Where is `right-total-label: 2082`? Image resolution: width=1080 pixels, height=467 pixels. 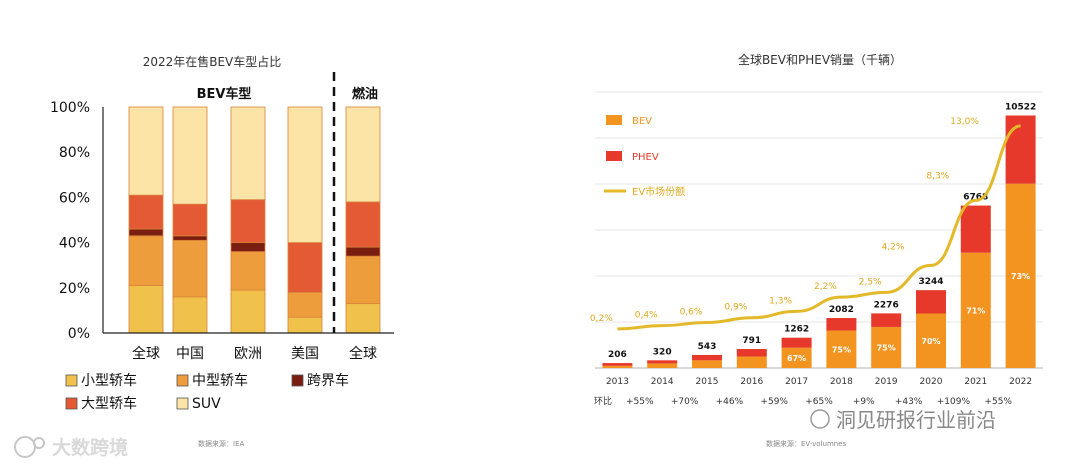
right-total-label: 2082 is located at coordinates (841, 310).